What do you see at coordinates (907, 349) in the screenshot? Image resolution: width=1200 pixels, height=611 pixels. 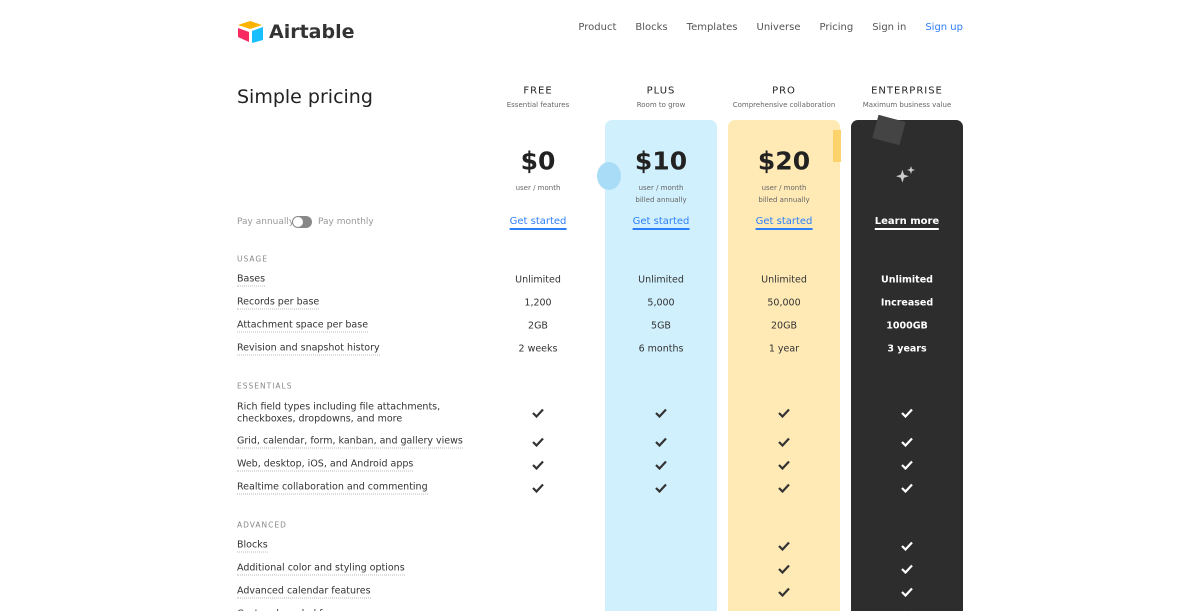 I see `cell-value: 3 years` at bounding box center [907, 349].